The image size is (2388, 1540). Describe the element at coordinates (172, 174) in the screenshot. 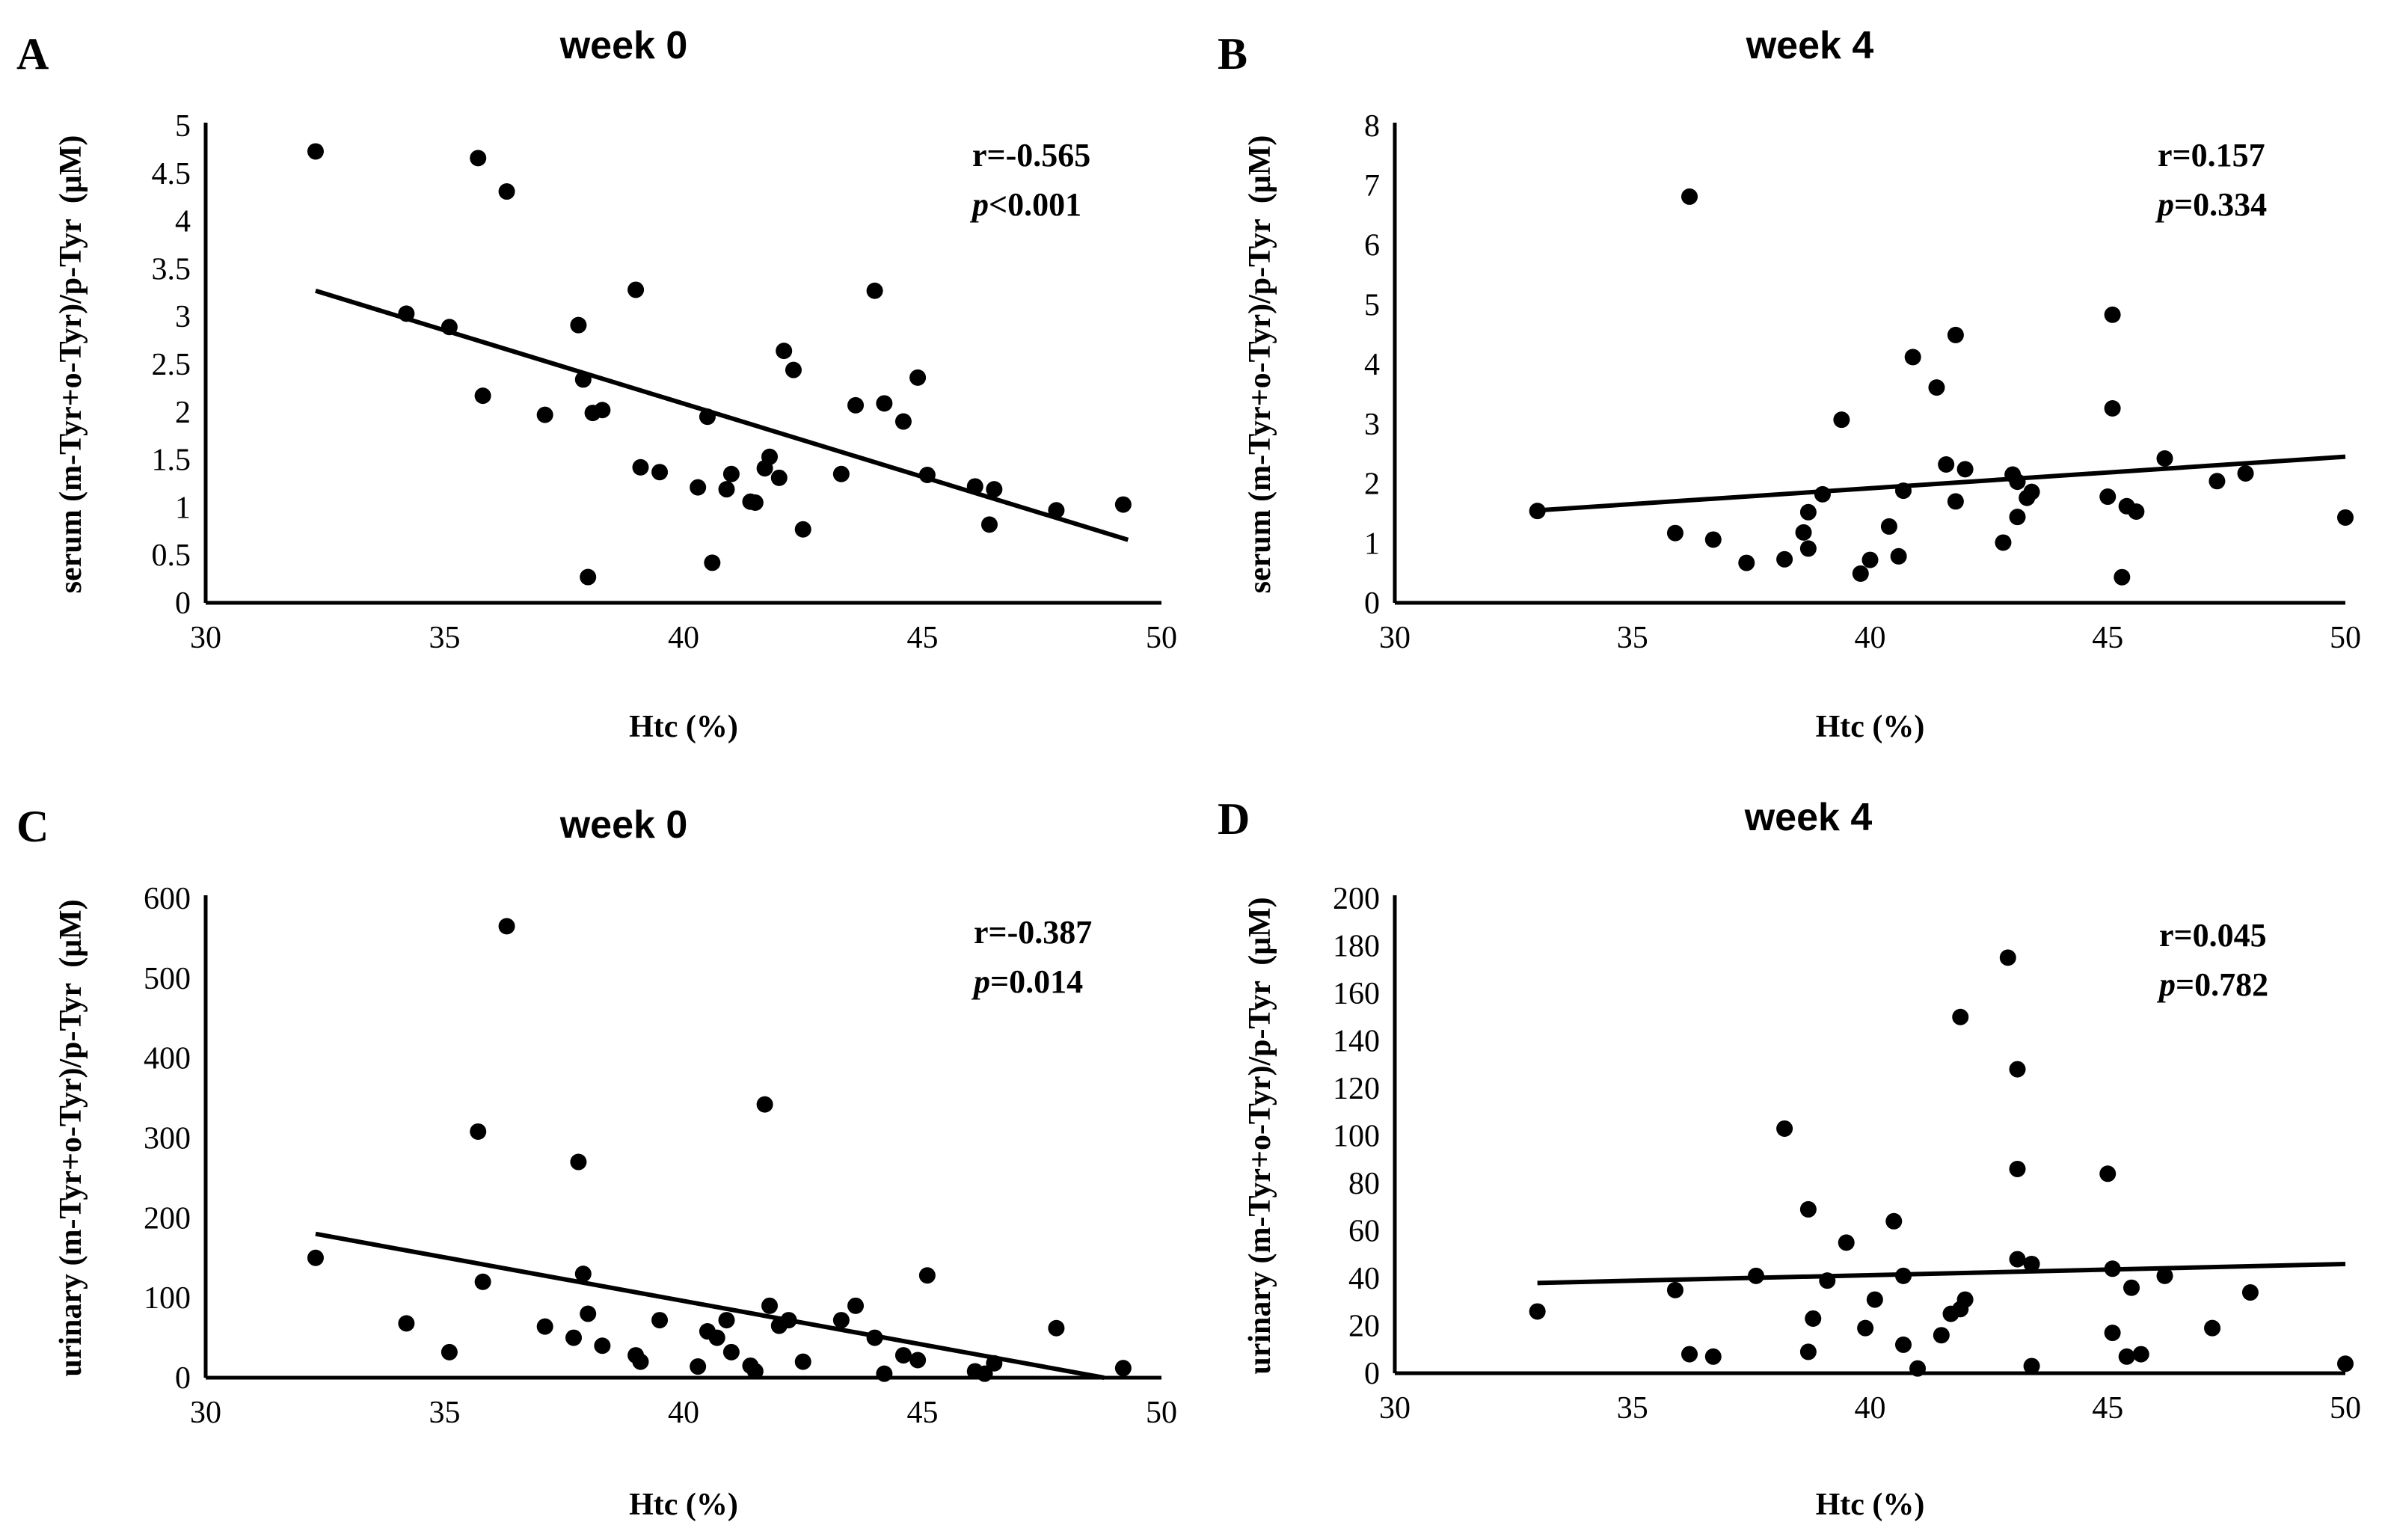

I see `y-tick-label: 4.5` at that location.